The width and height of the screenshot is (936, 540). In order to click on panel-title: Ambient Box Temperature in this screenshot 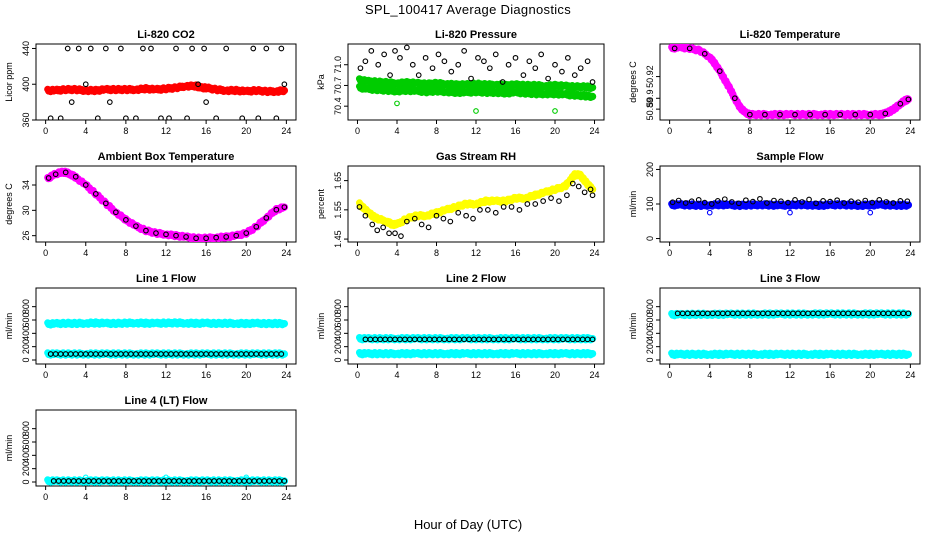, I will do `click(166, 157)`.